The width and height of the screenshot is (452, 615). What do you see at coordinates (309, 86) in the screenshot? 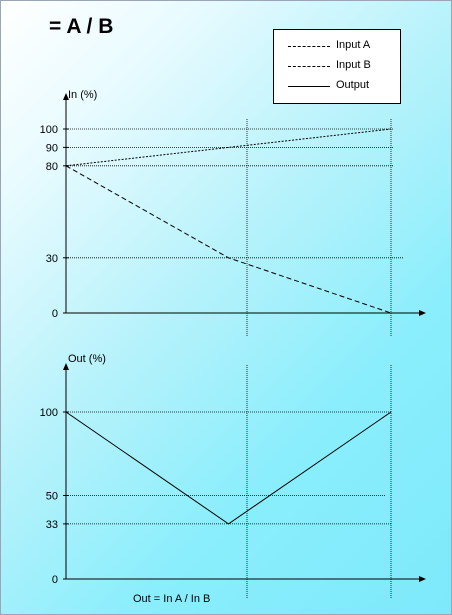
I see `legend-swatch-output` at bounding box center [309, 86].